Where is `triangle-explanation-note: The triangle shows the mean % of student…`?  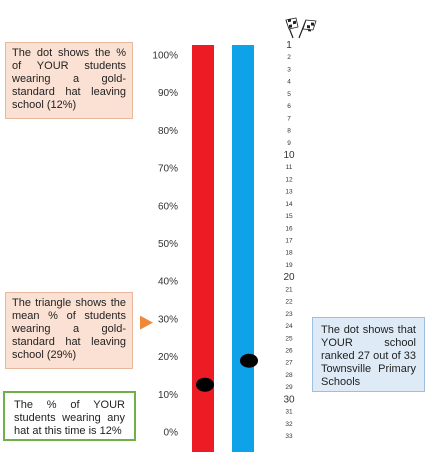
triangle-explanation-note: The triangle shows the mean % of student… is located at coordinates (69, 330).